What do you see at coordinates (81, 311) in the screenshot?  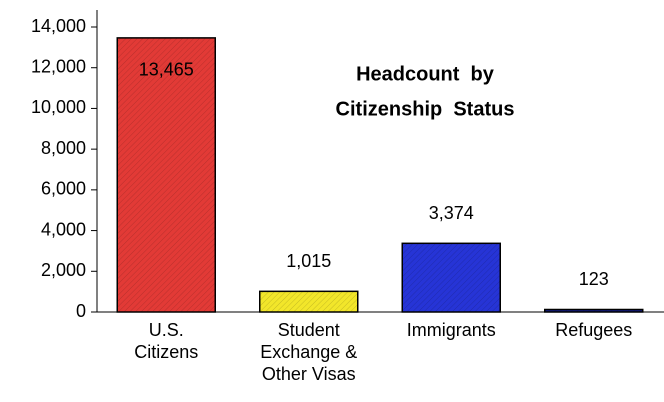 I see `y-tick-label: 0` at bounding box center [81, 311].